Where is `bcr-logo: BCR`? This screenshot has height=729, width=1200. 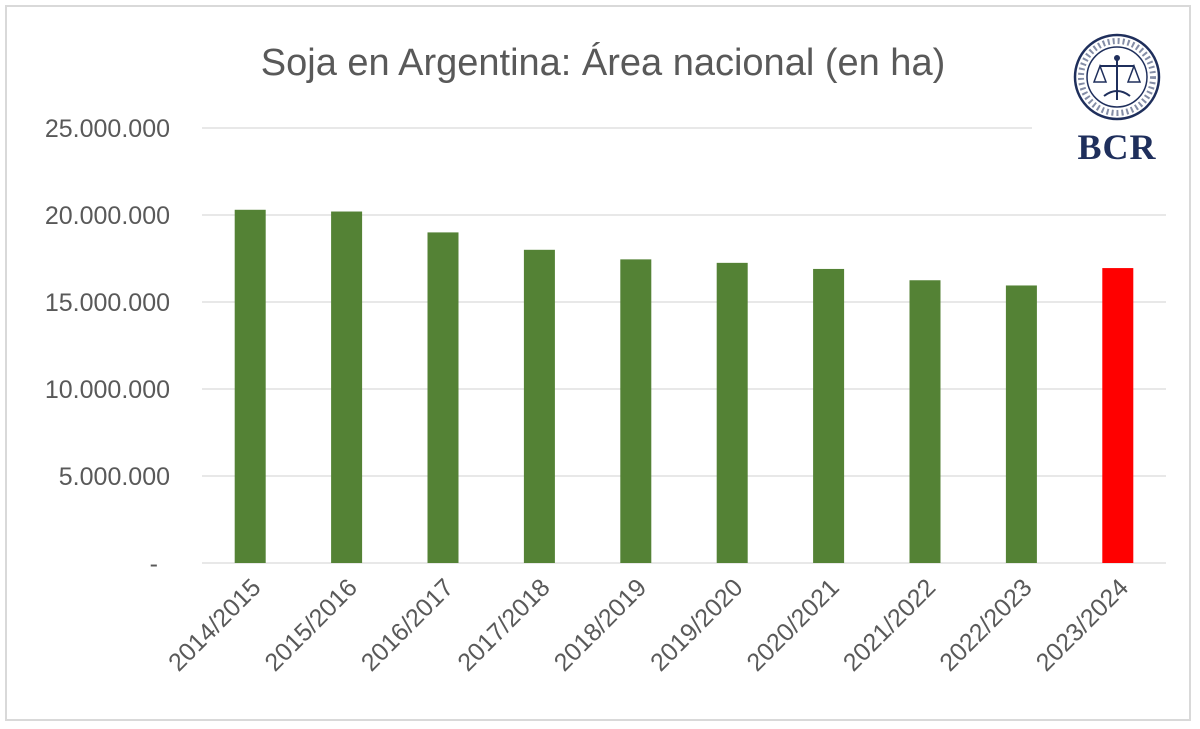
bcr-logo: BCR is located at coordinates (1117, 100).